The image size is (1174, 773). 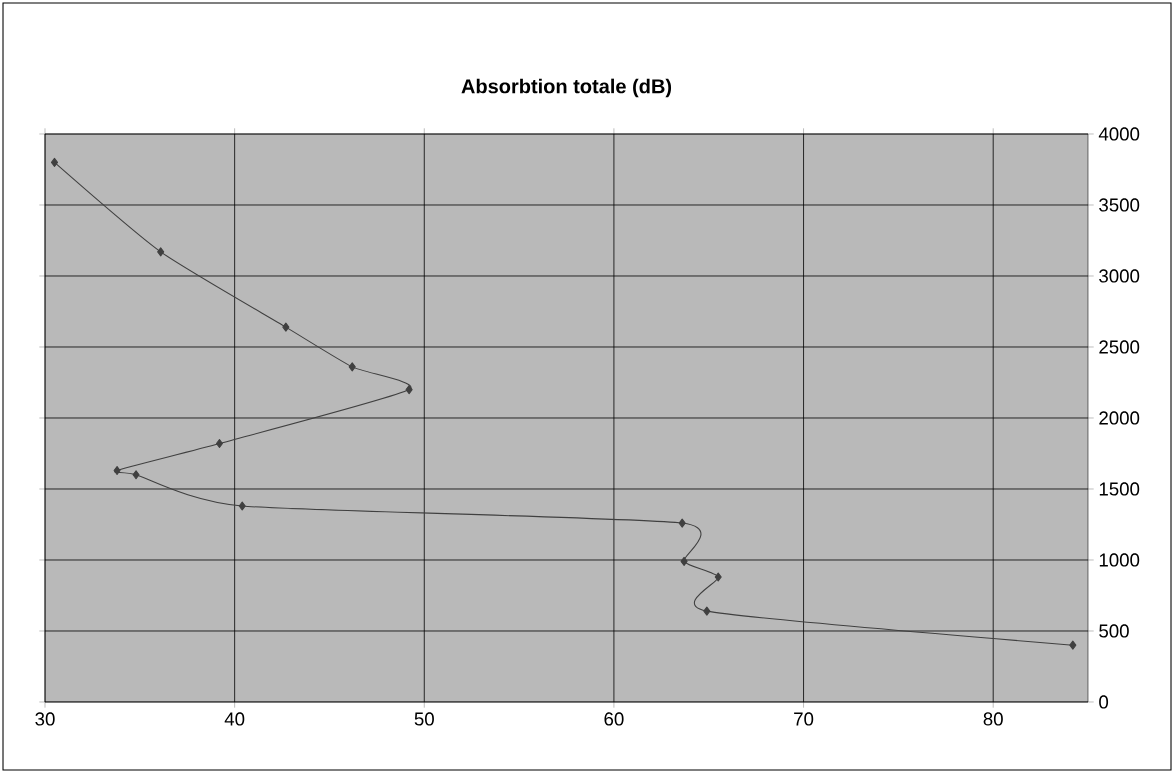 I want to click on y-tick-label: 0, so click(x=1104, y=702).